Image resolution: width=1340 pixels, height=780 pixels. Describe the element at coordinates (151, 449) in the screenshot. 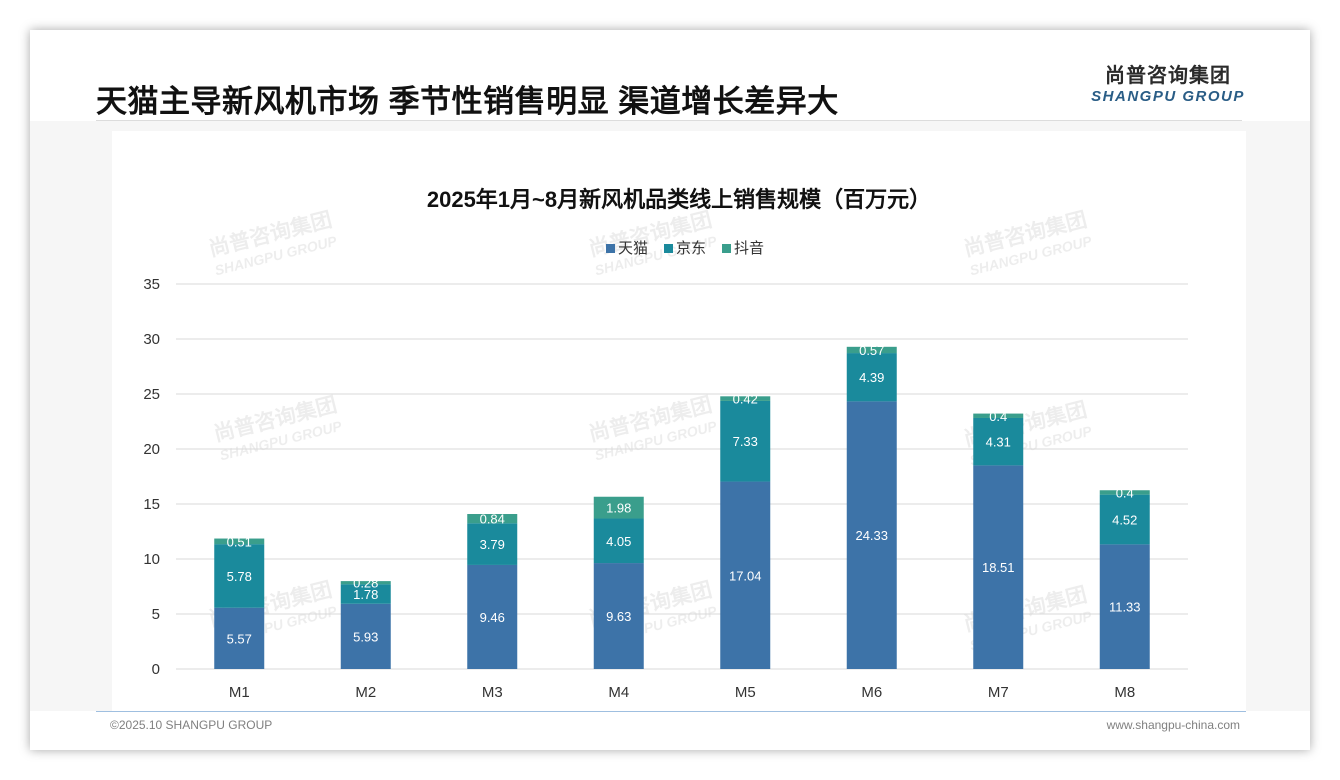

I see `y-tick-label: 20` at that location.